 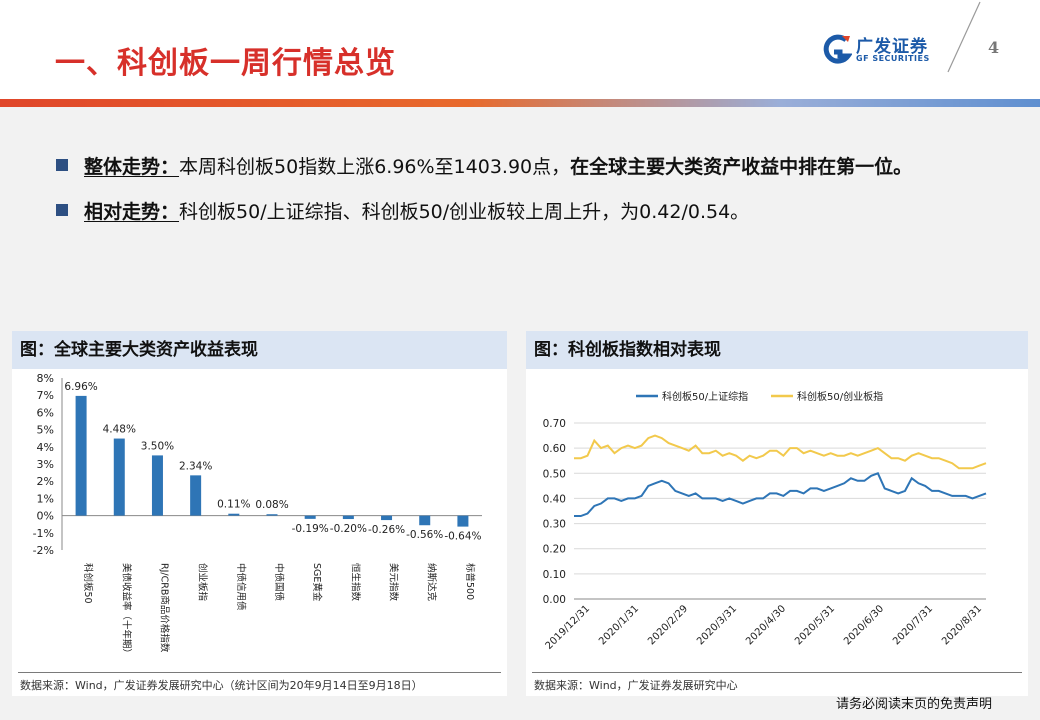 I want to click on header-divider-bar, so click(x=520, y=103).